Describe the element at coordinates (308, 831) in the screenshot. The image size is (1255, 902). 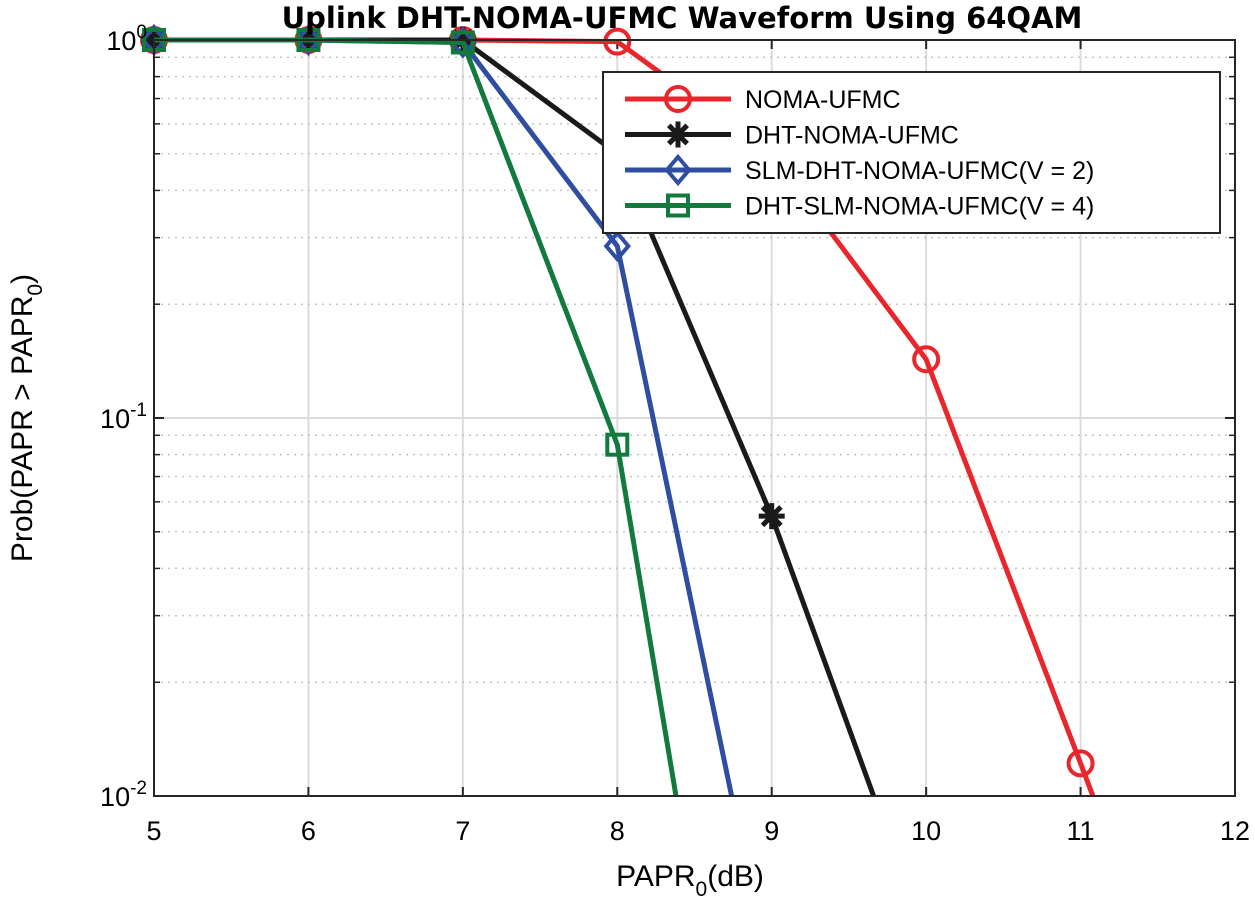
I see `x-tick-label: 6` at that location.